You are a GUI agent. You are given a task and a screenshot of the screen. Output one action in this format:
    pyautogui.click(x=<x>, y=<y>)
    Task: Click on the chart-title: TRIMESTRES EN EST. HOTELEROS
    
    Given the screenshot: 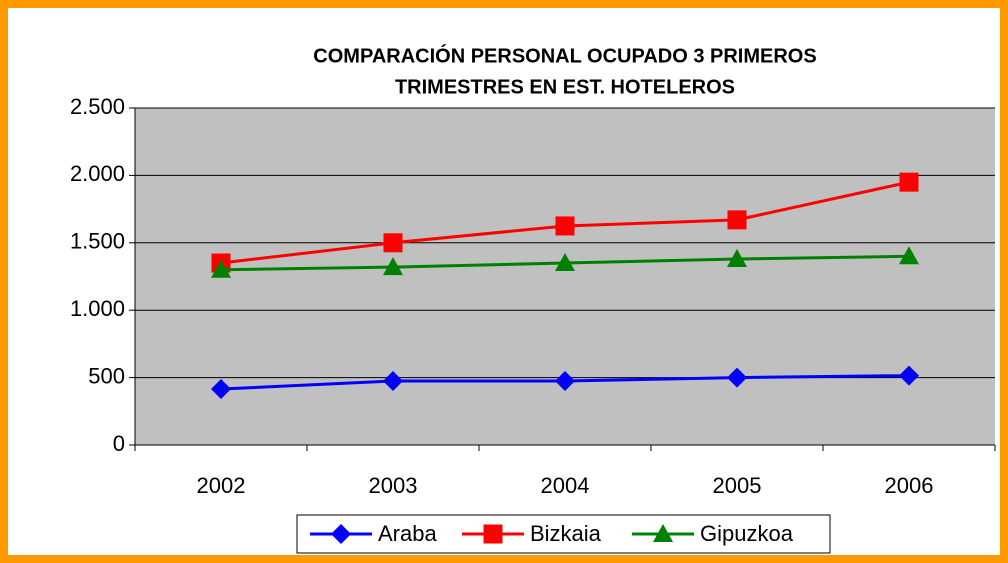 What is the action you would take?
    pyautogui.click(x=565, y=87)
    